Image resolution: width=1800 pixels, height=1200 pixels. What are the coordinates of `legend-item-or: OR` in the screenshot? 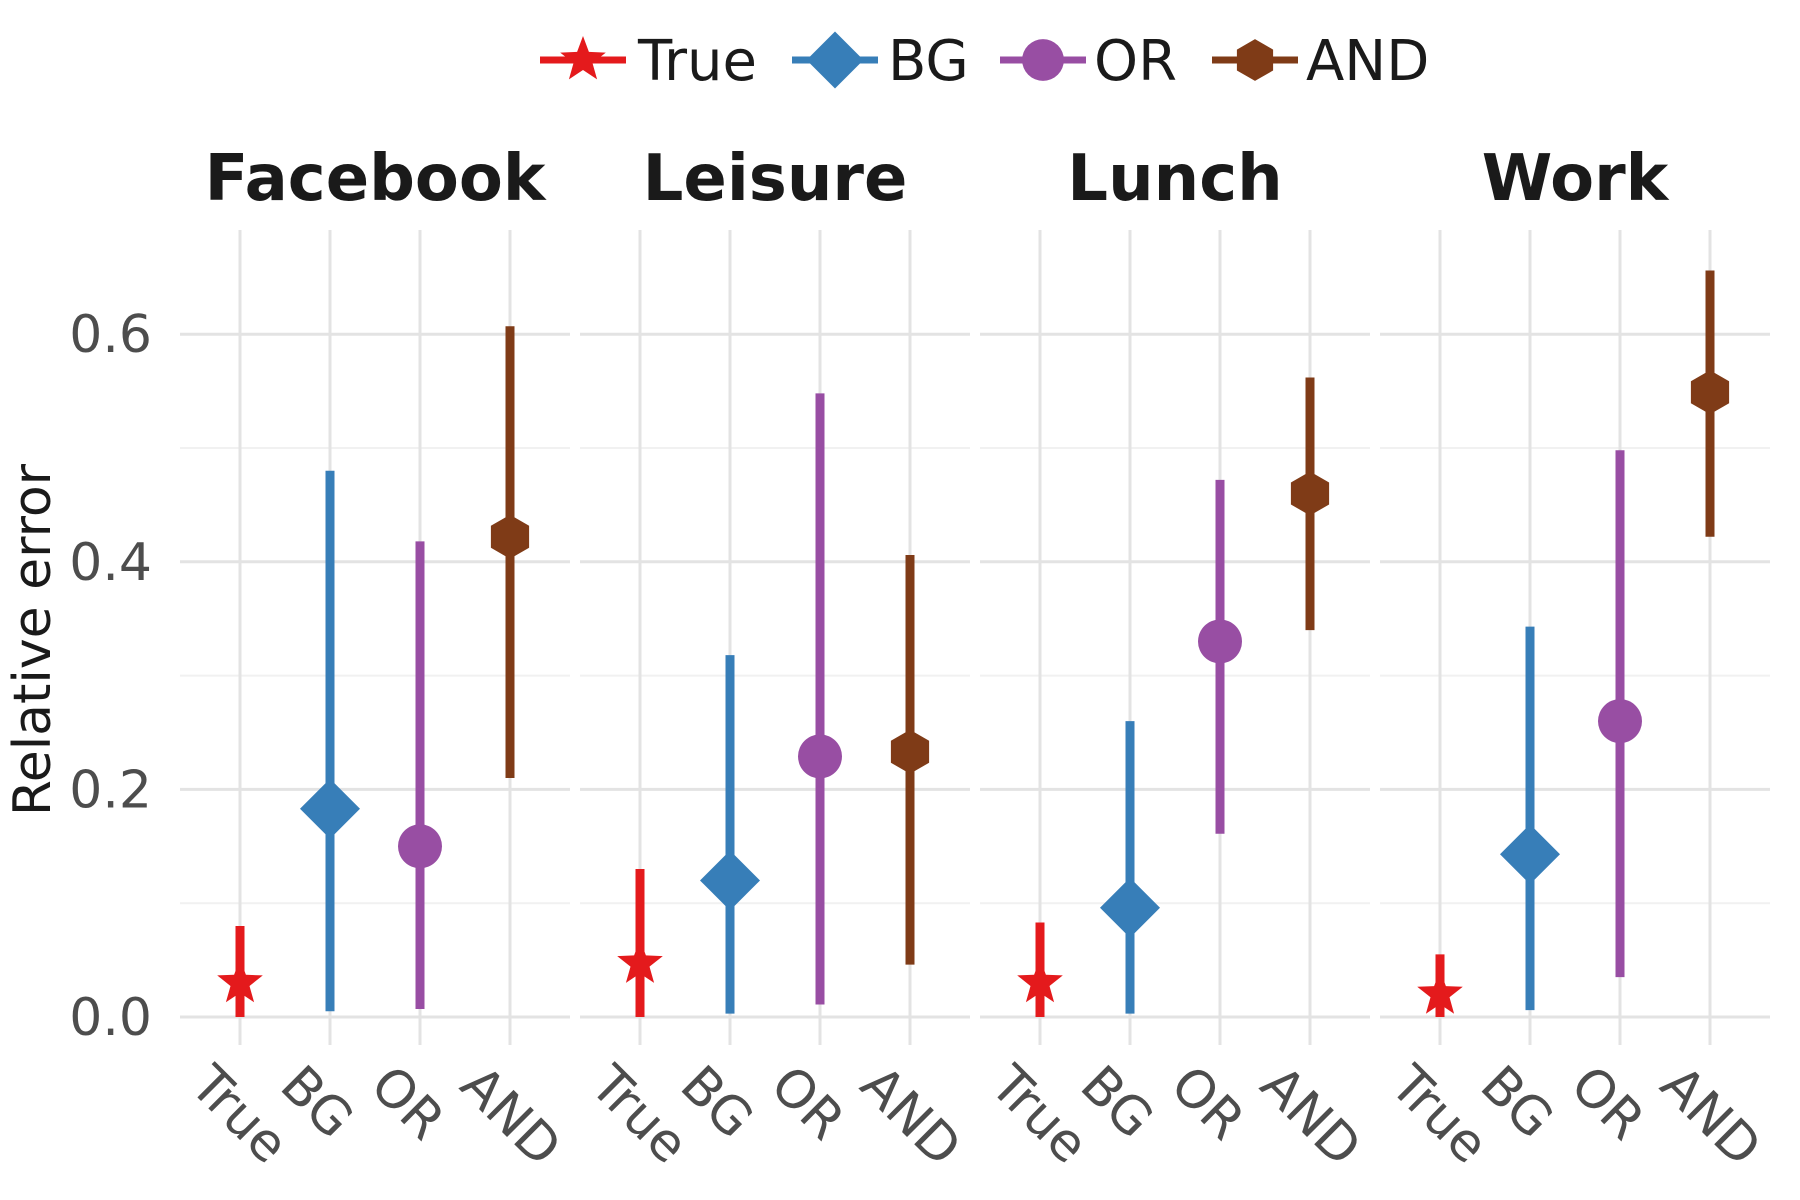 It's located at (1088, 61).